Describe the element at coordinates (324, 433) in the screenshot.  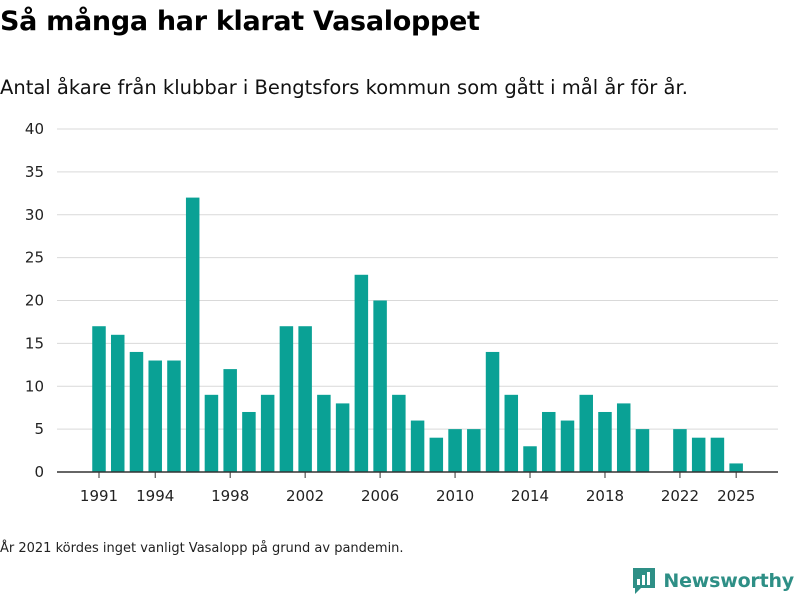
I see `bar-2003` at that location.